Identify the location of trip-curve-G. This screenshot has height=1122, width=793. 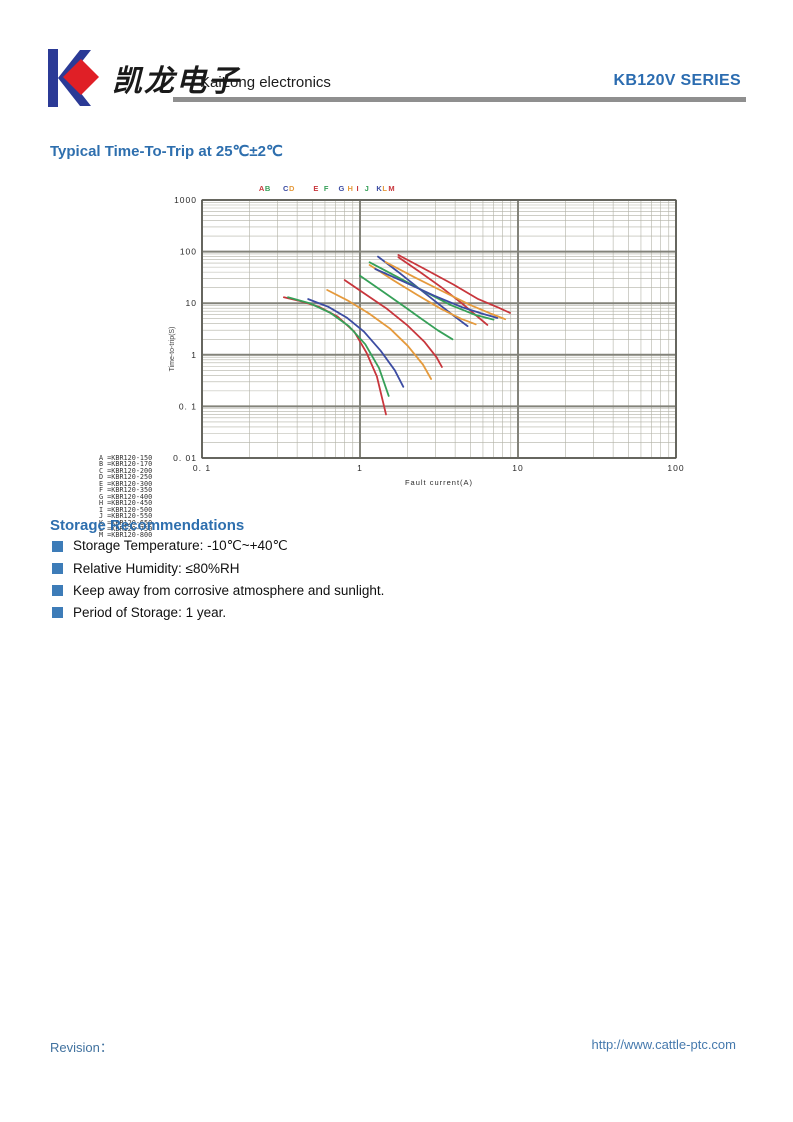
(423, 291).